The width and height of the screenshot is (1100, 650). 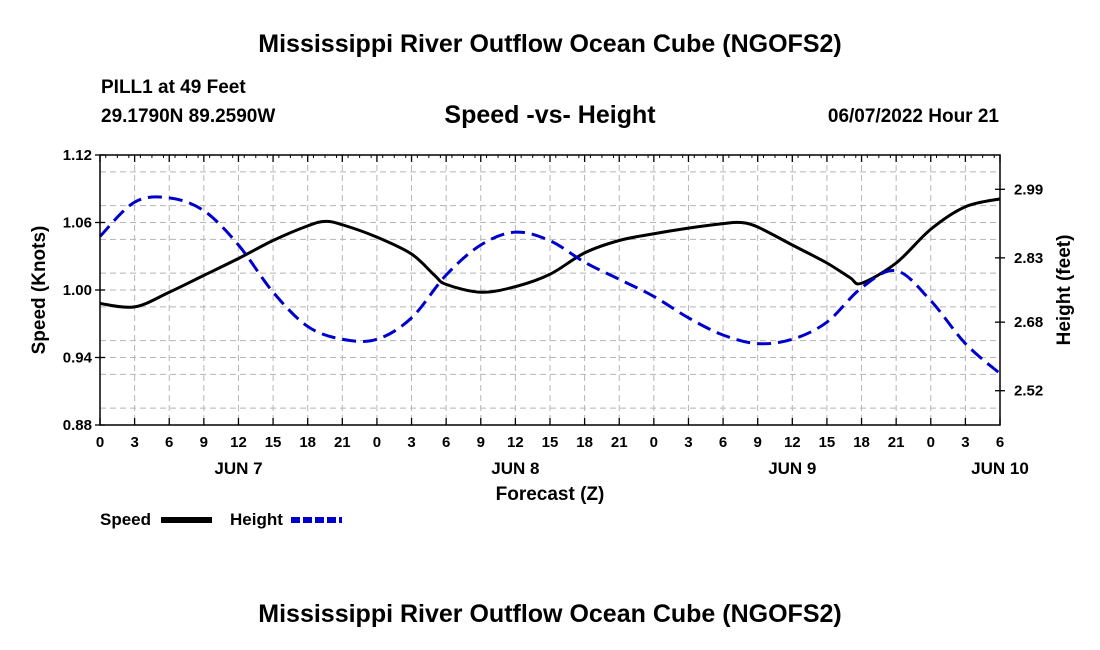 What do you see at coordinates (550, 115) in the screenshot?
I see `chart-subtitle: Speed -vs- Height` at bounding box center [550, 115].